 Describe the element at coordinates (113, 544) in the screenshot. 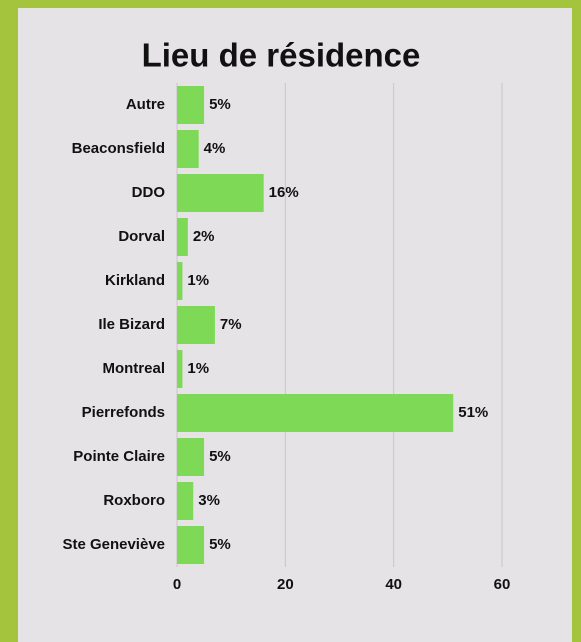

I see `y-tick-label: Ste Geneviève` at that location.